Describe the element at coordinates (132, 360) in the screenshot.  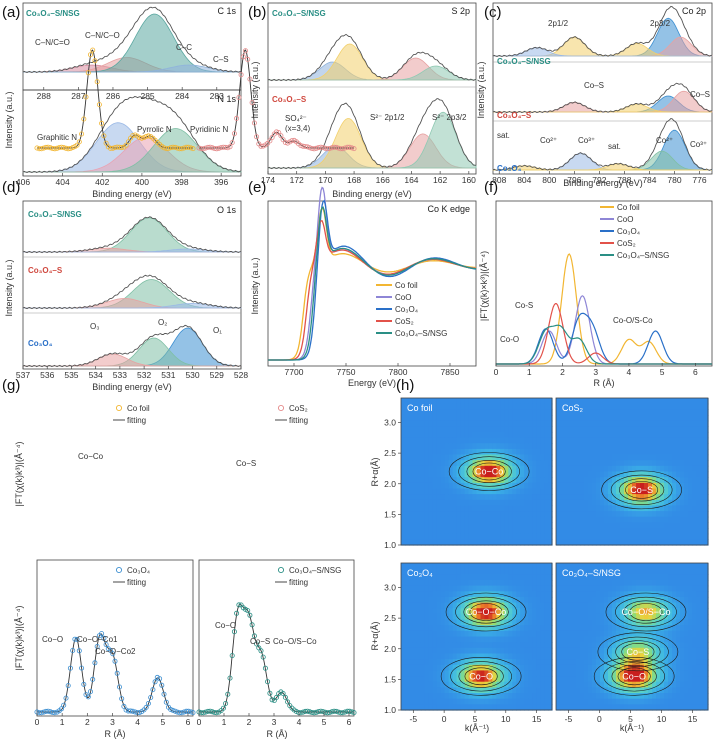
I see `peak-component` at that location.